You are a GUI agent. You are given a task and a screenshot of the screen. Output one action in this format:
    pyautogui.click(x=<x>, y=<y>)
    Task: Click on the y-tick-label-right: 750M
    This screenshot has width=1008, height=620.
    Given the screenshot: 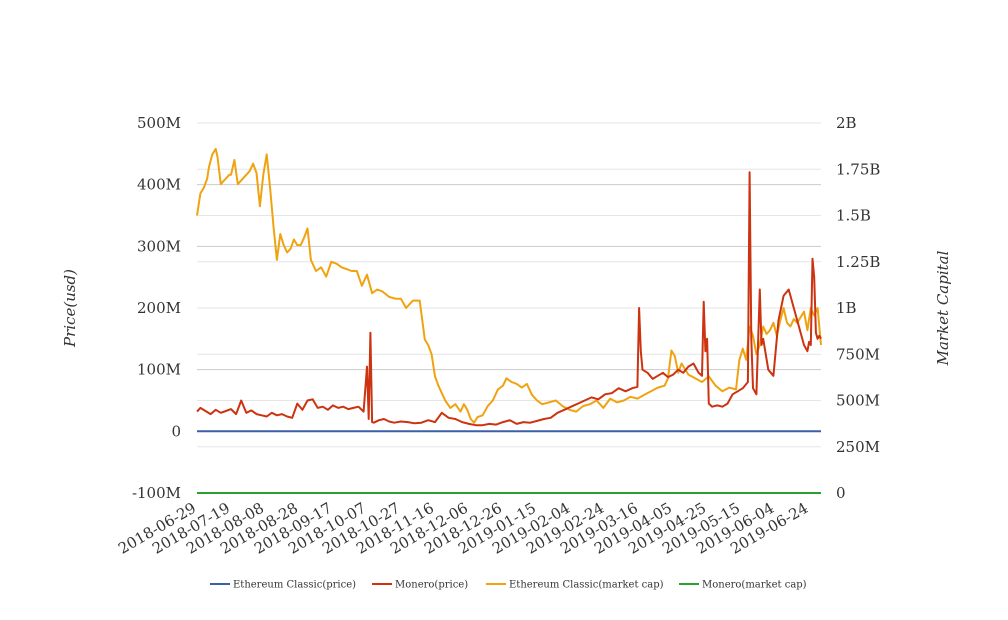 What is the action you would take?
    pyautogui.click(x=858, y=354)
    